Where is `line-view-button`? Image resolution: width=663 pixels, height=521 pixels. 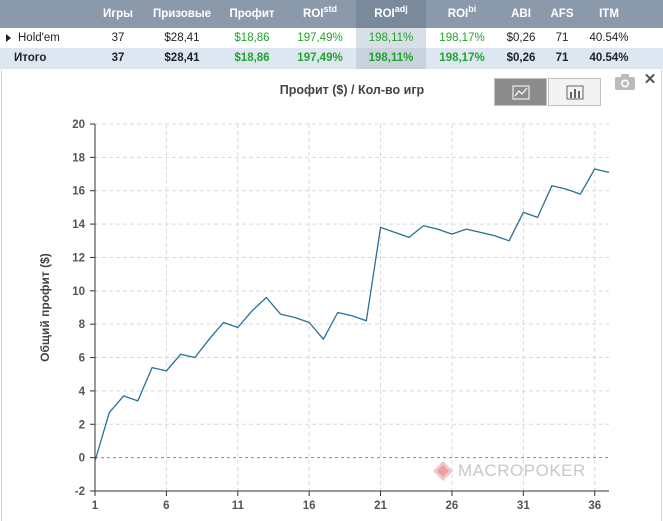 line-view-button is located at coordinates (520, 92).